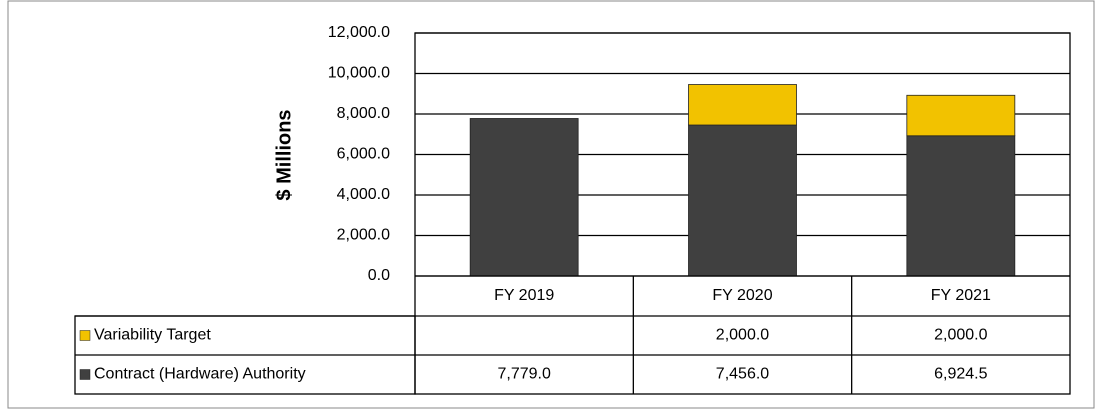  Describe the element at coordinates (961, 295) in the screenshot. I see `x-tick-label: FY 2021` at that location.